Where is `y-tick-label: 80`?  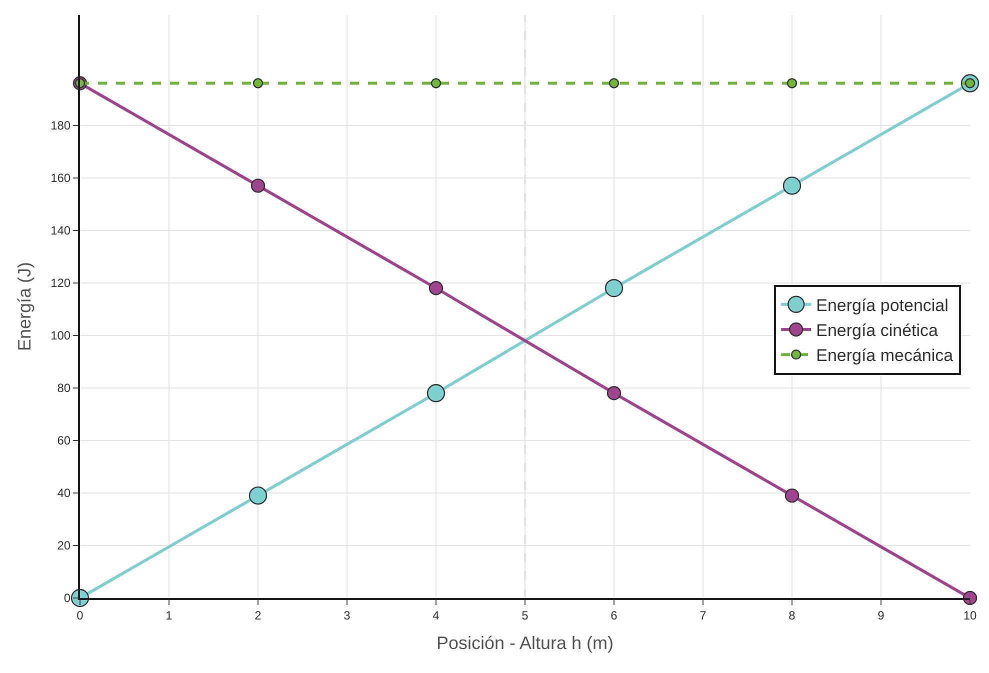 y-tick-label: 80 is located at coordinates (64, 388).